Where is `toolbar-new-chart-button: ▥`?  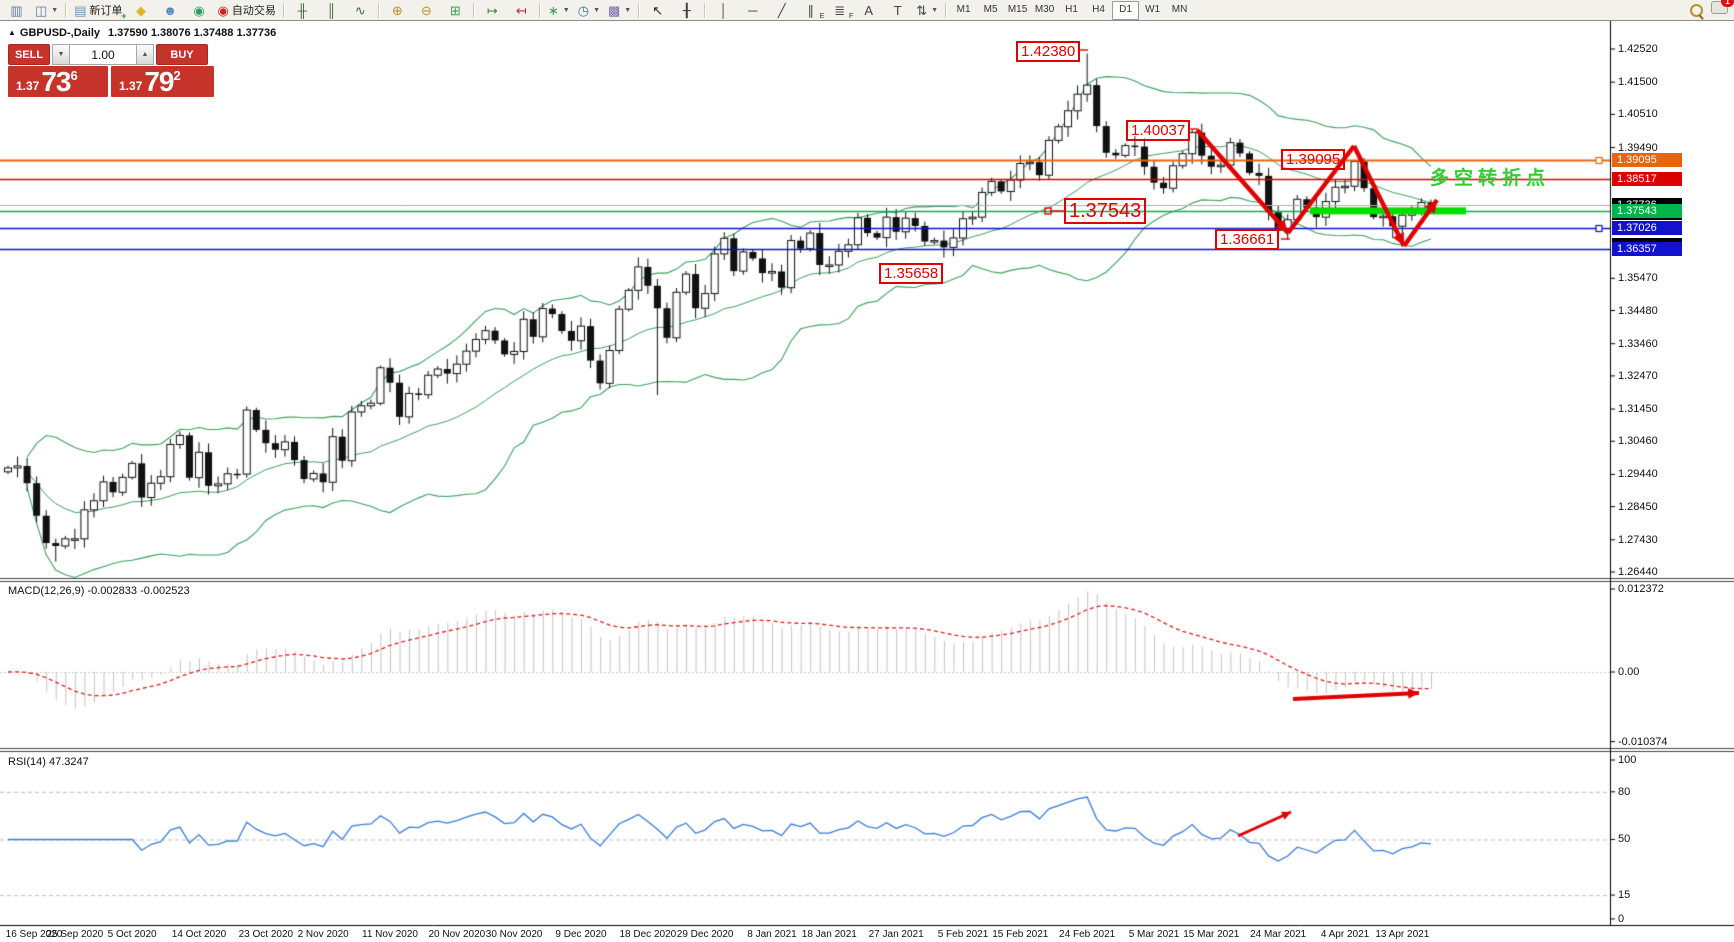 toolbar-new-chart-button: ▥ is located at coordinates (16, 10).